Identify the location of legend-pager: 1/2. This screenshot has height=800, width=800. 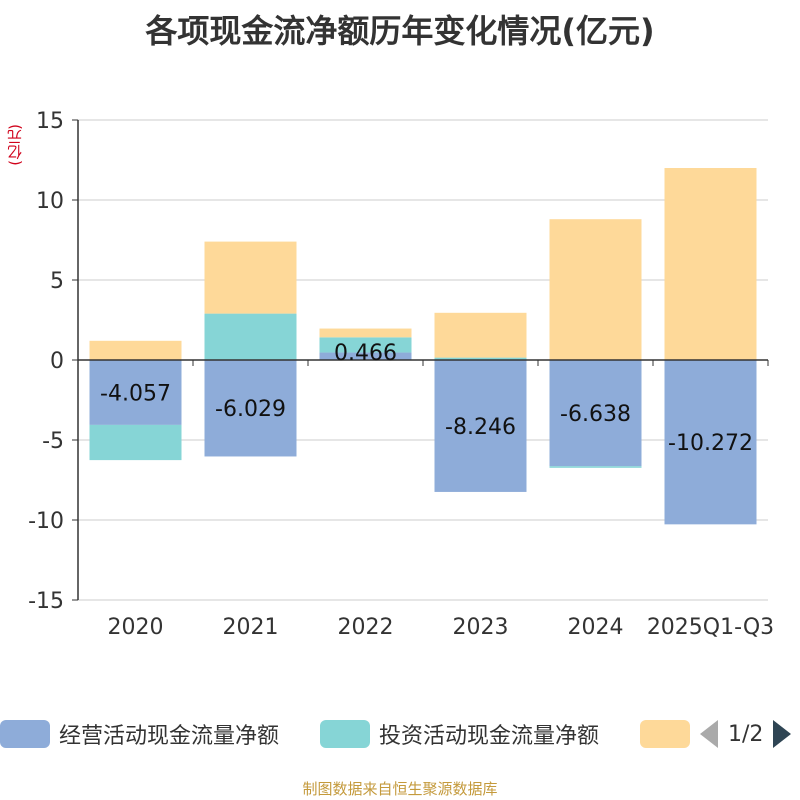
(746, 734).